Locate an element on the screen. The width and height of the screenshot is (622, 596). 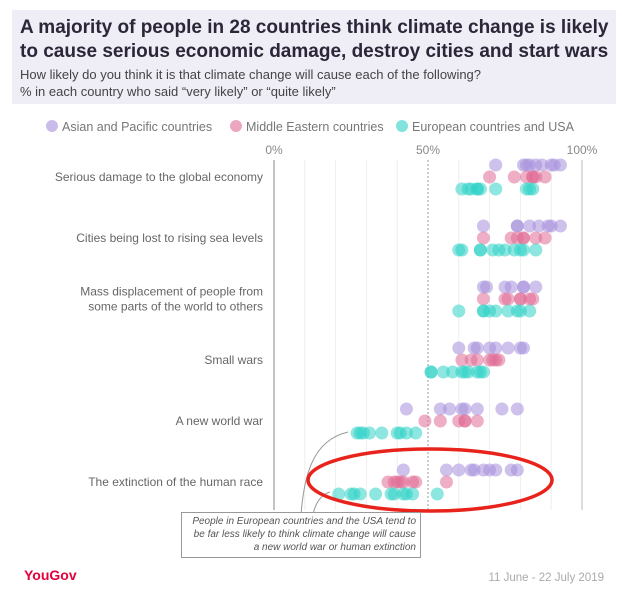
date-range: 11 June - 22 July 2019 is located at coordinates (546, 578).